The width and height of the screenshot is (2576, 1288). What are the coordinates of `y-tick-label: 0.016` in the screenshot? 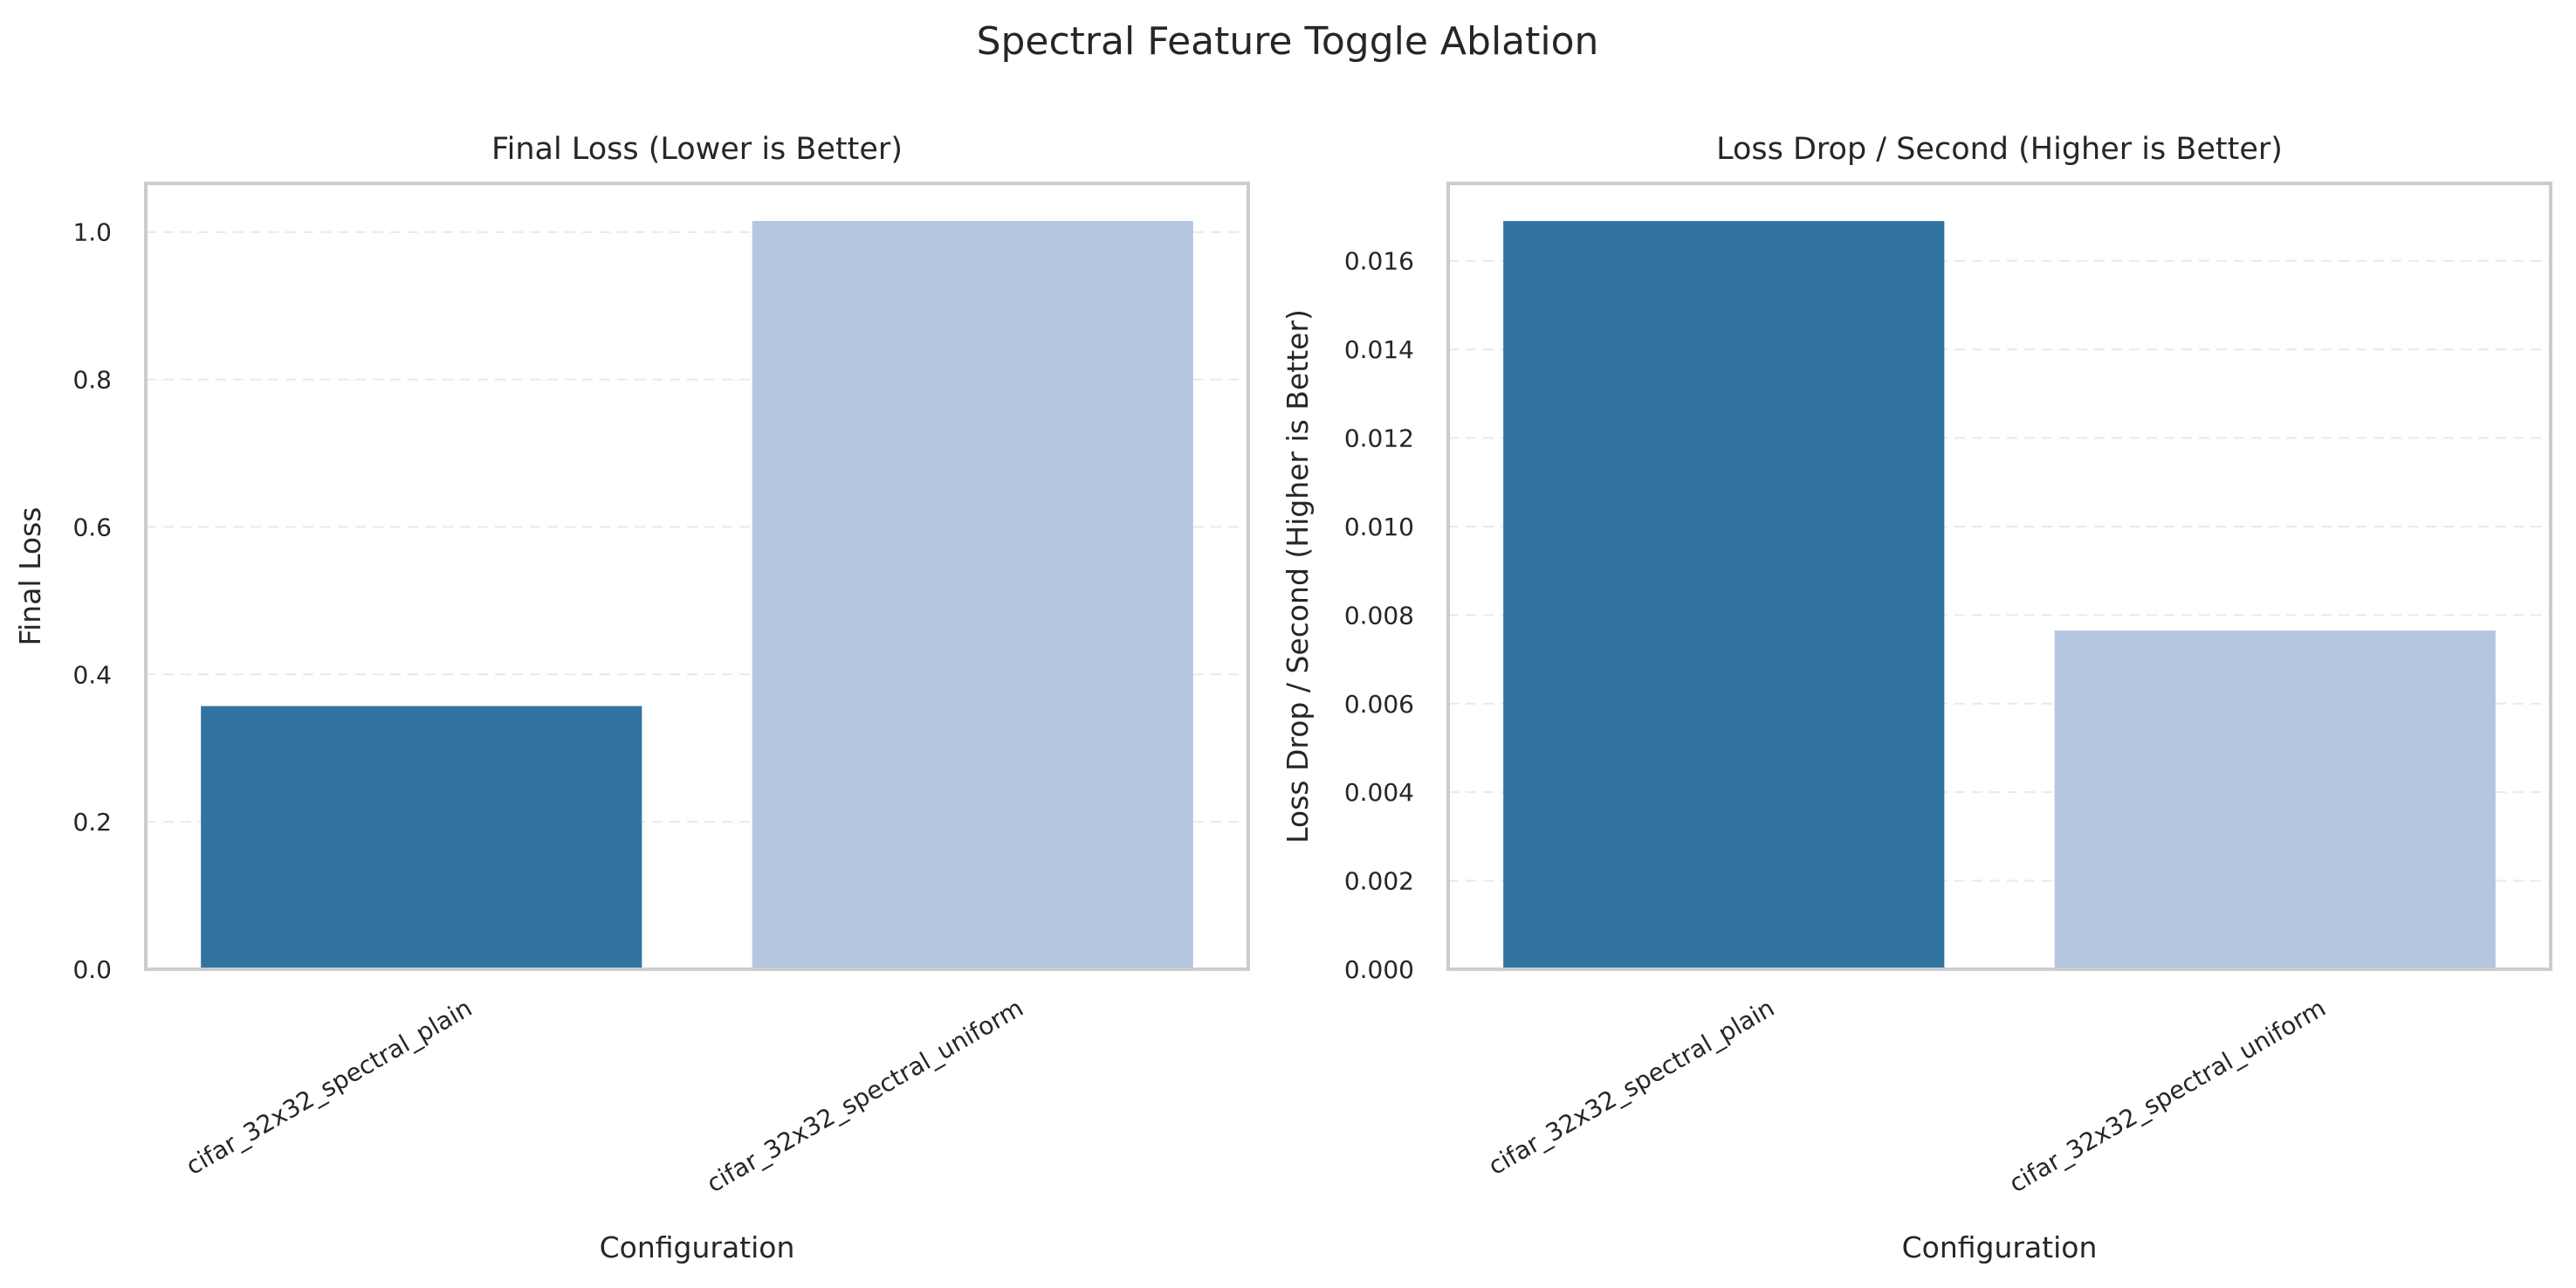 It's located at (1379, 261).